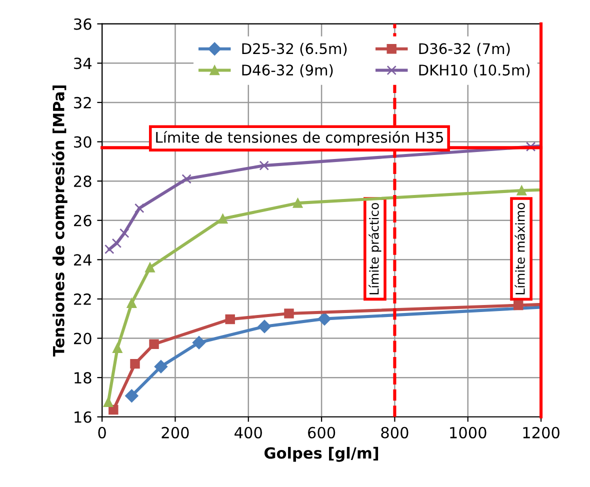 The width and height of the screenshot is (590, 487). I want to click on y-tick-label: 22, so click(82, 299).